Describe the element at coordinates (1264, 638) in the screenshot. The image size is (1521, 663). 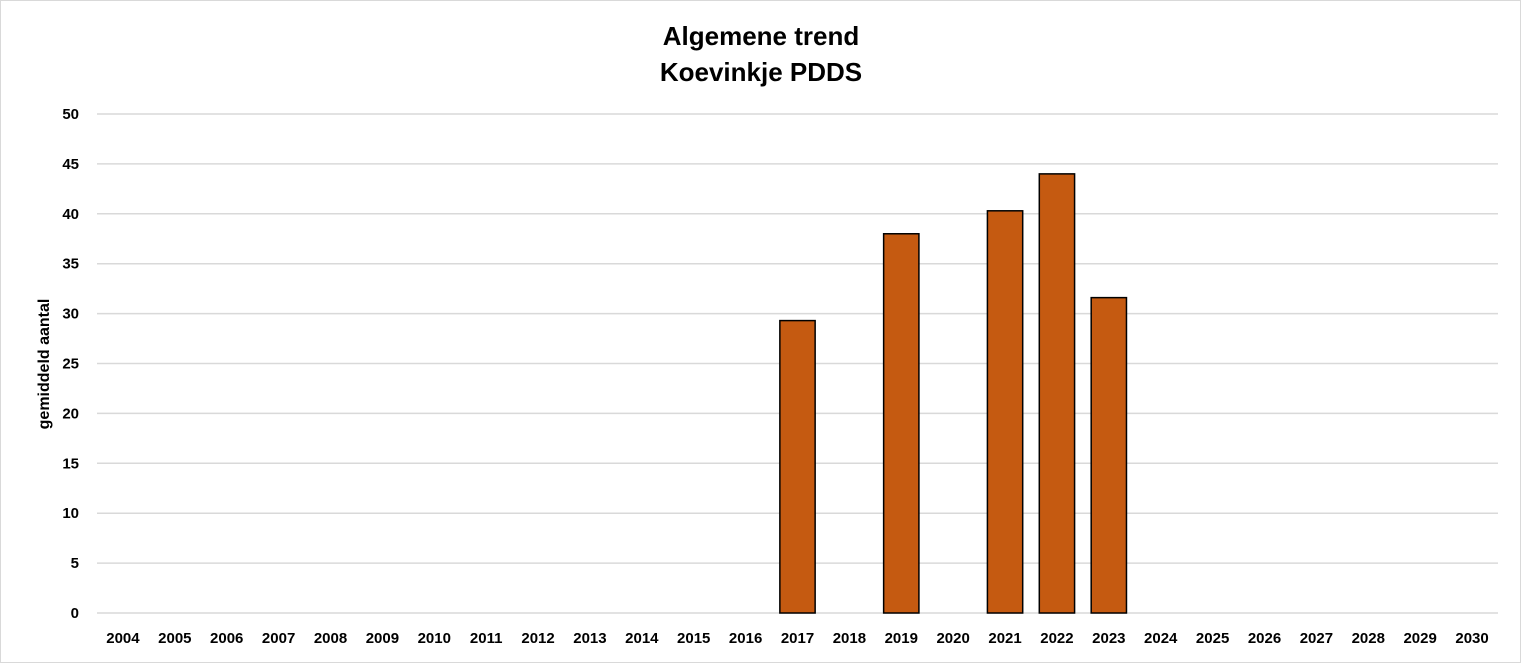
I see `x-tick-label: 2026` at that location.